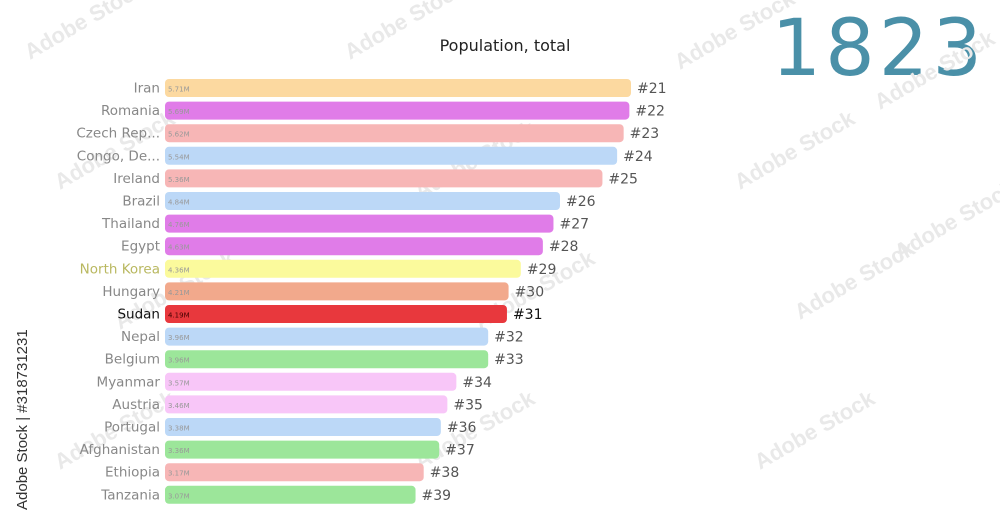 The image size is (1000, 527). What do you see at coordinates (129, 382) in the screenshot?
I see `category-label: Myanmar` at bounding box center [129, 382].